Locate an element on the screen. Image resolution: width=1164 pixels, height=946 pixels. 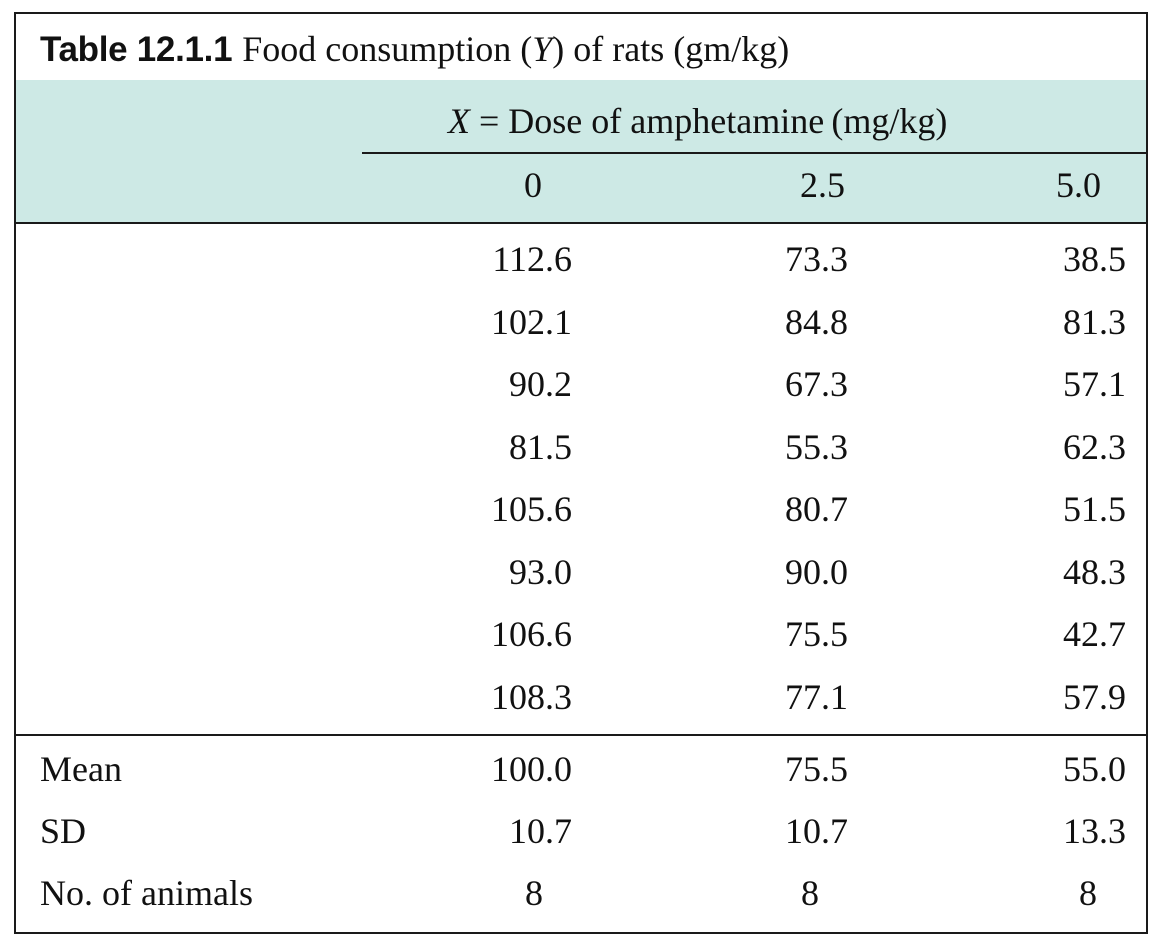
summary-cell: 100.0 is located at coordinates (531, 769).